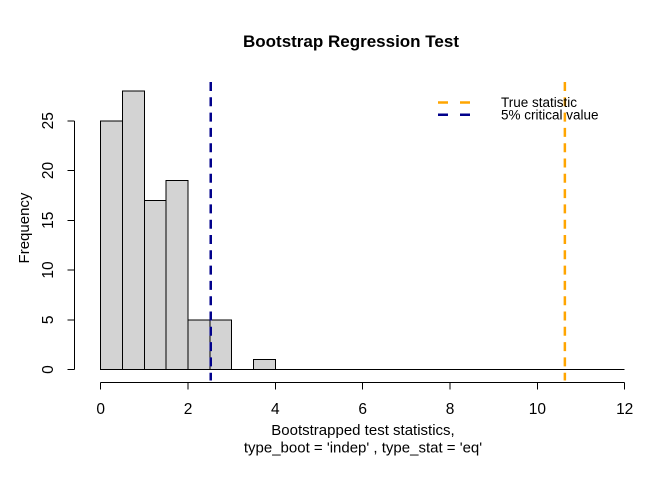 Image resolution: width=672 pixels, height=480 pixels. Describe the element at coordinates (363, 448) in the screenshot. I see `x-axis-label-line2: type_boot = 'indep' , type_stat = 'eq'` at that location.